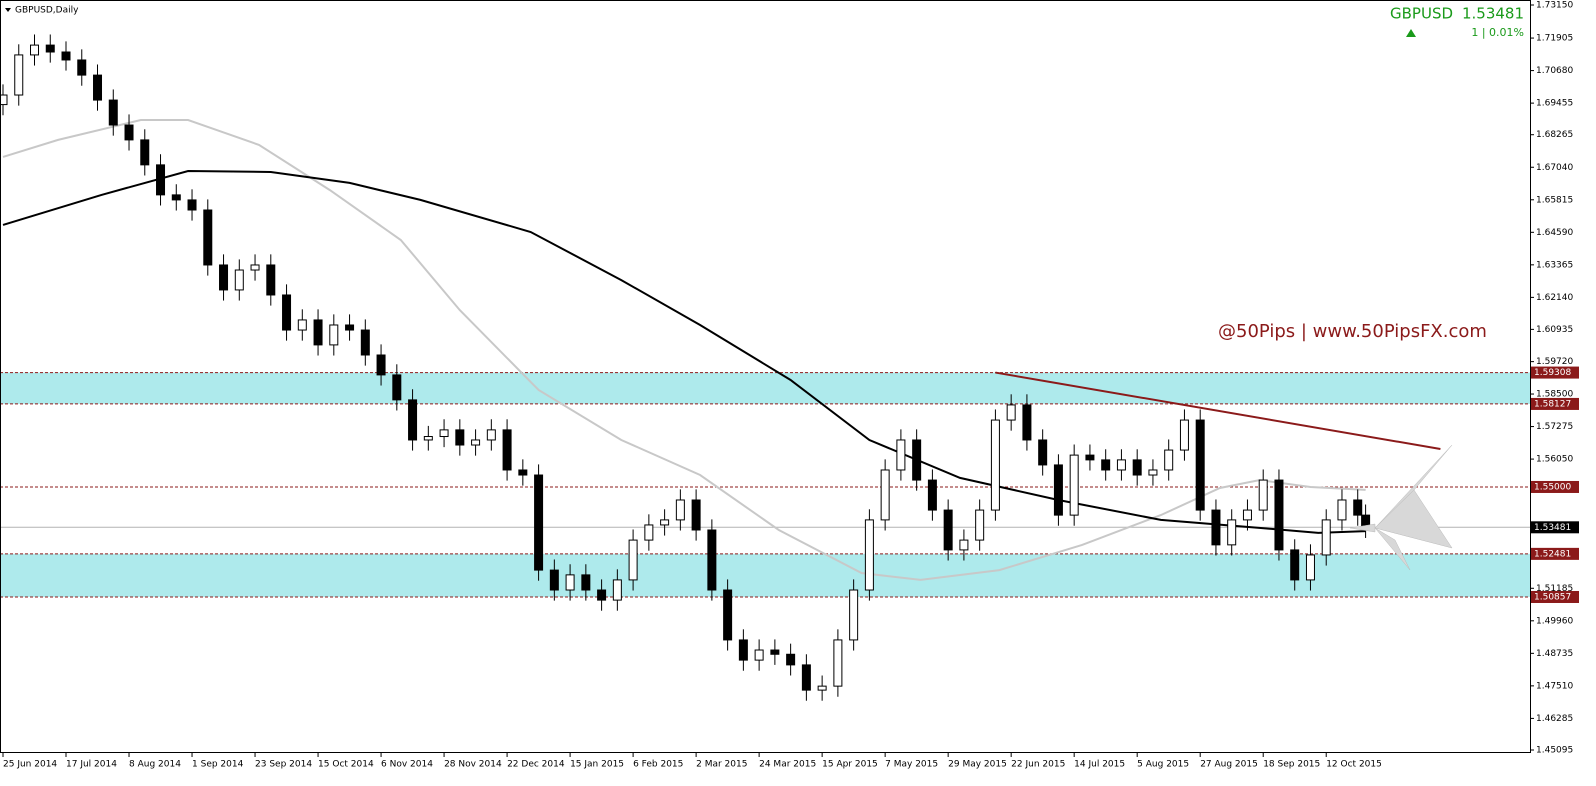 Image resolution: width=1596 pixels, height=786 pixels. Describe the element at coordinates (1552, 528) in the screenshot. I see `price-label: 1.53481` at that location.